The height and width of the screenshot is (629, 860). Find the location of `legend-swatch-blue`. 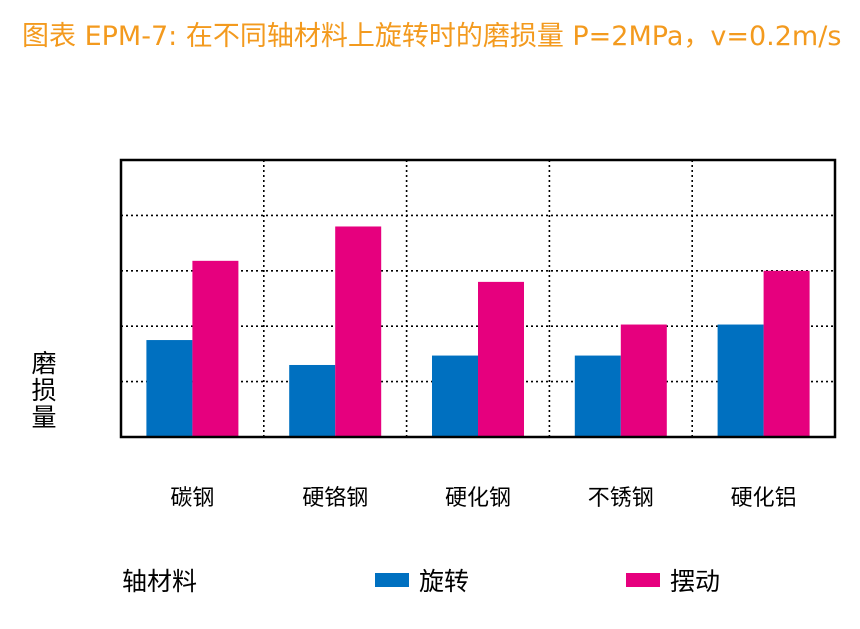

legend-swatch-blue is located at coordinates (392, 580).